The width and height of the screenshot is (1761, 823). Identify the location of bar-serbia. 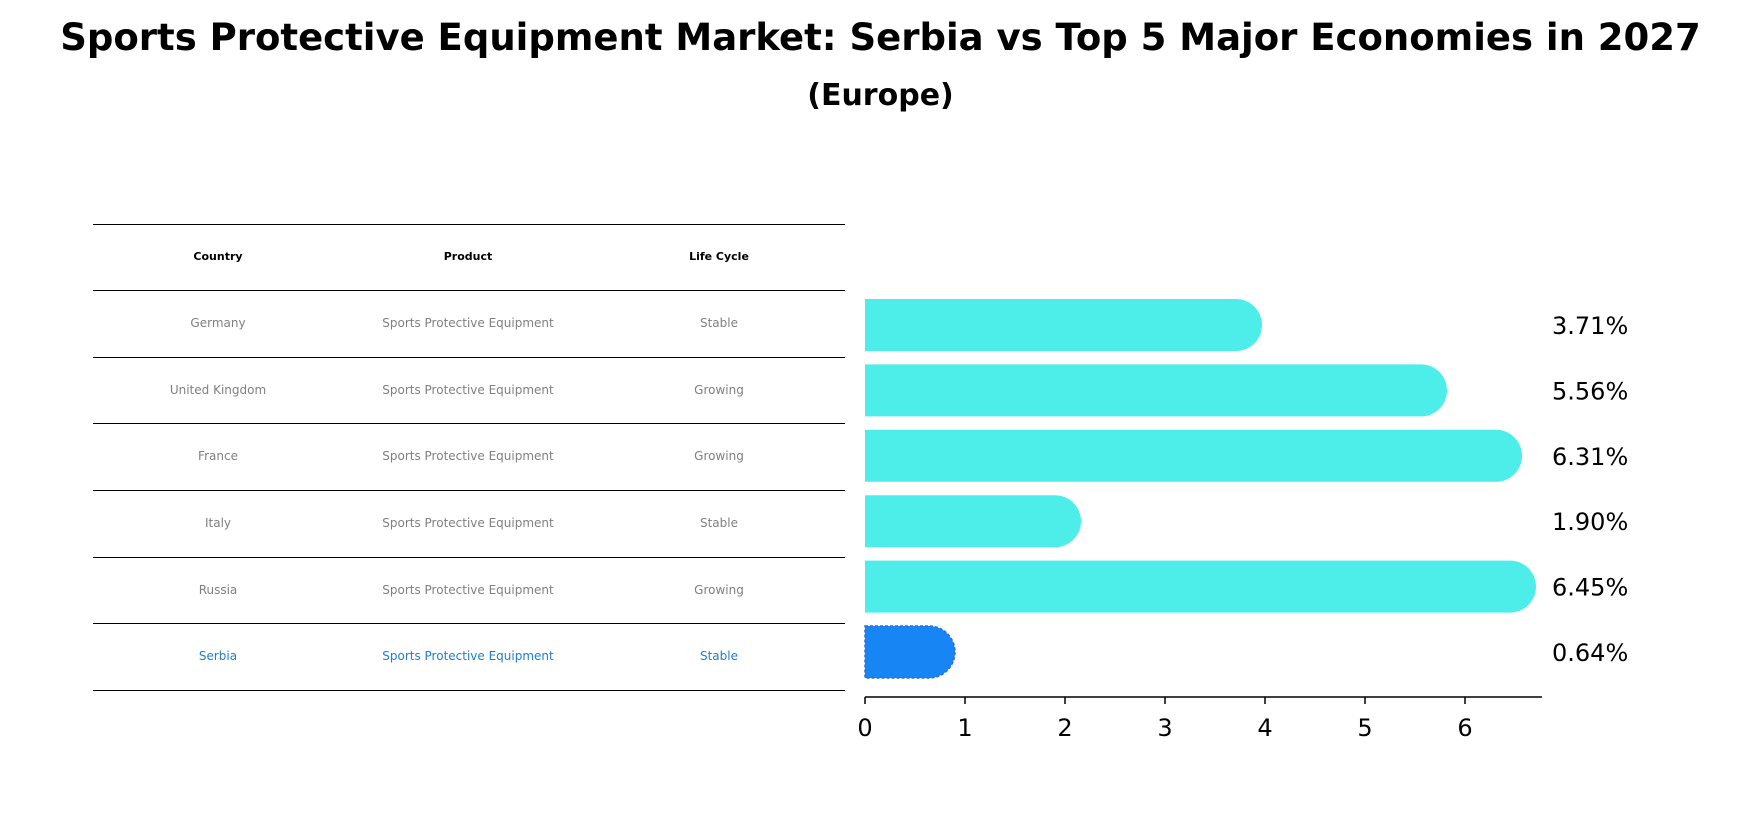
(910, 652).